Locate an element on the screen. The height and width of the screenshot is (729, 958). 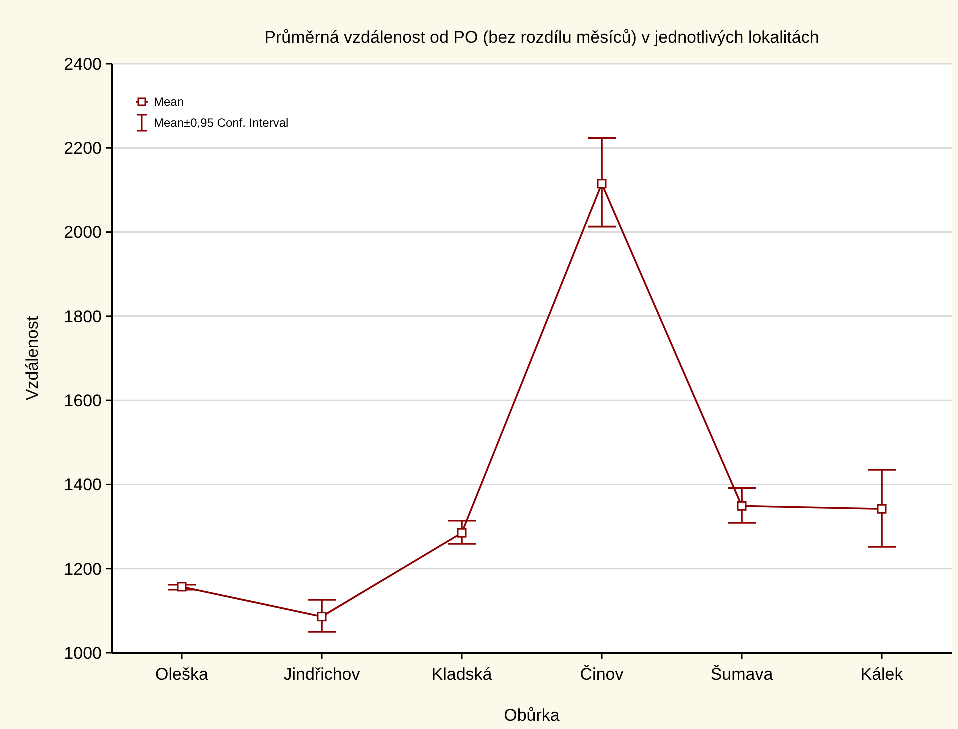
y-tick-label: 1800 is located at coordinates (83, 316).